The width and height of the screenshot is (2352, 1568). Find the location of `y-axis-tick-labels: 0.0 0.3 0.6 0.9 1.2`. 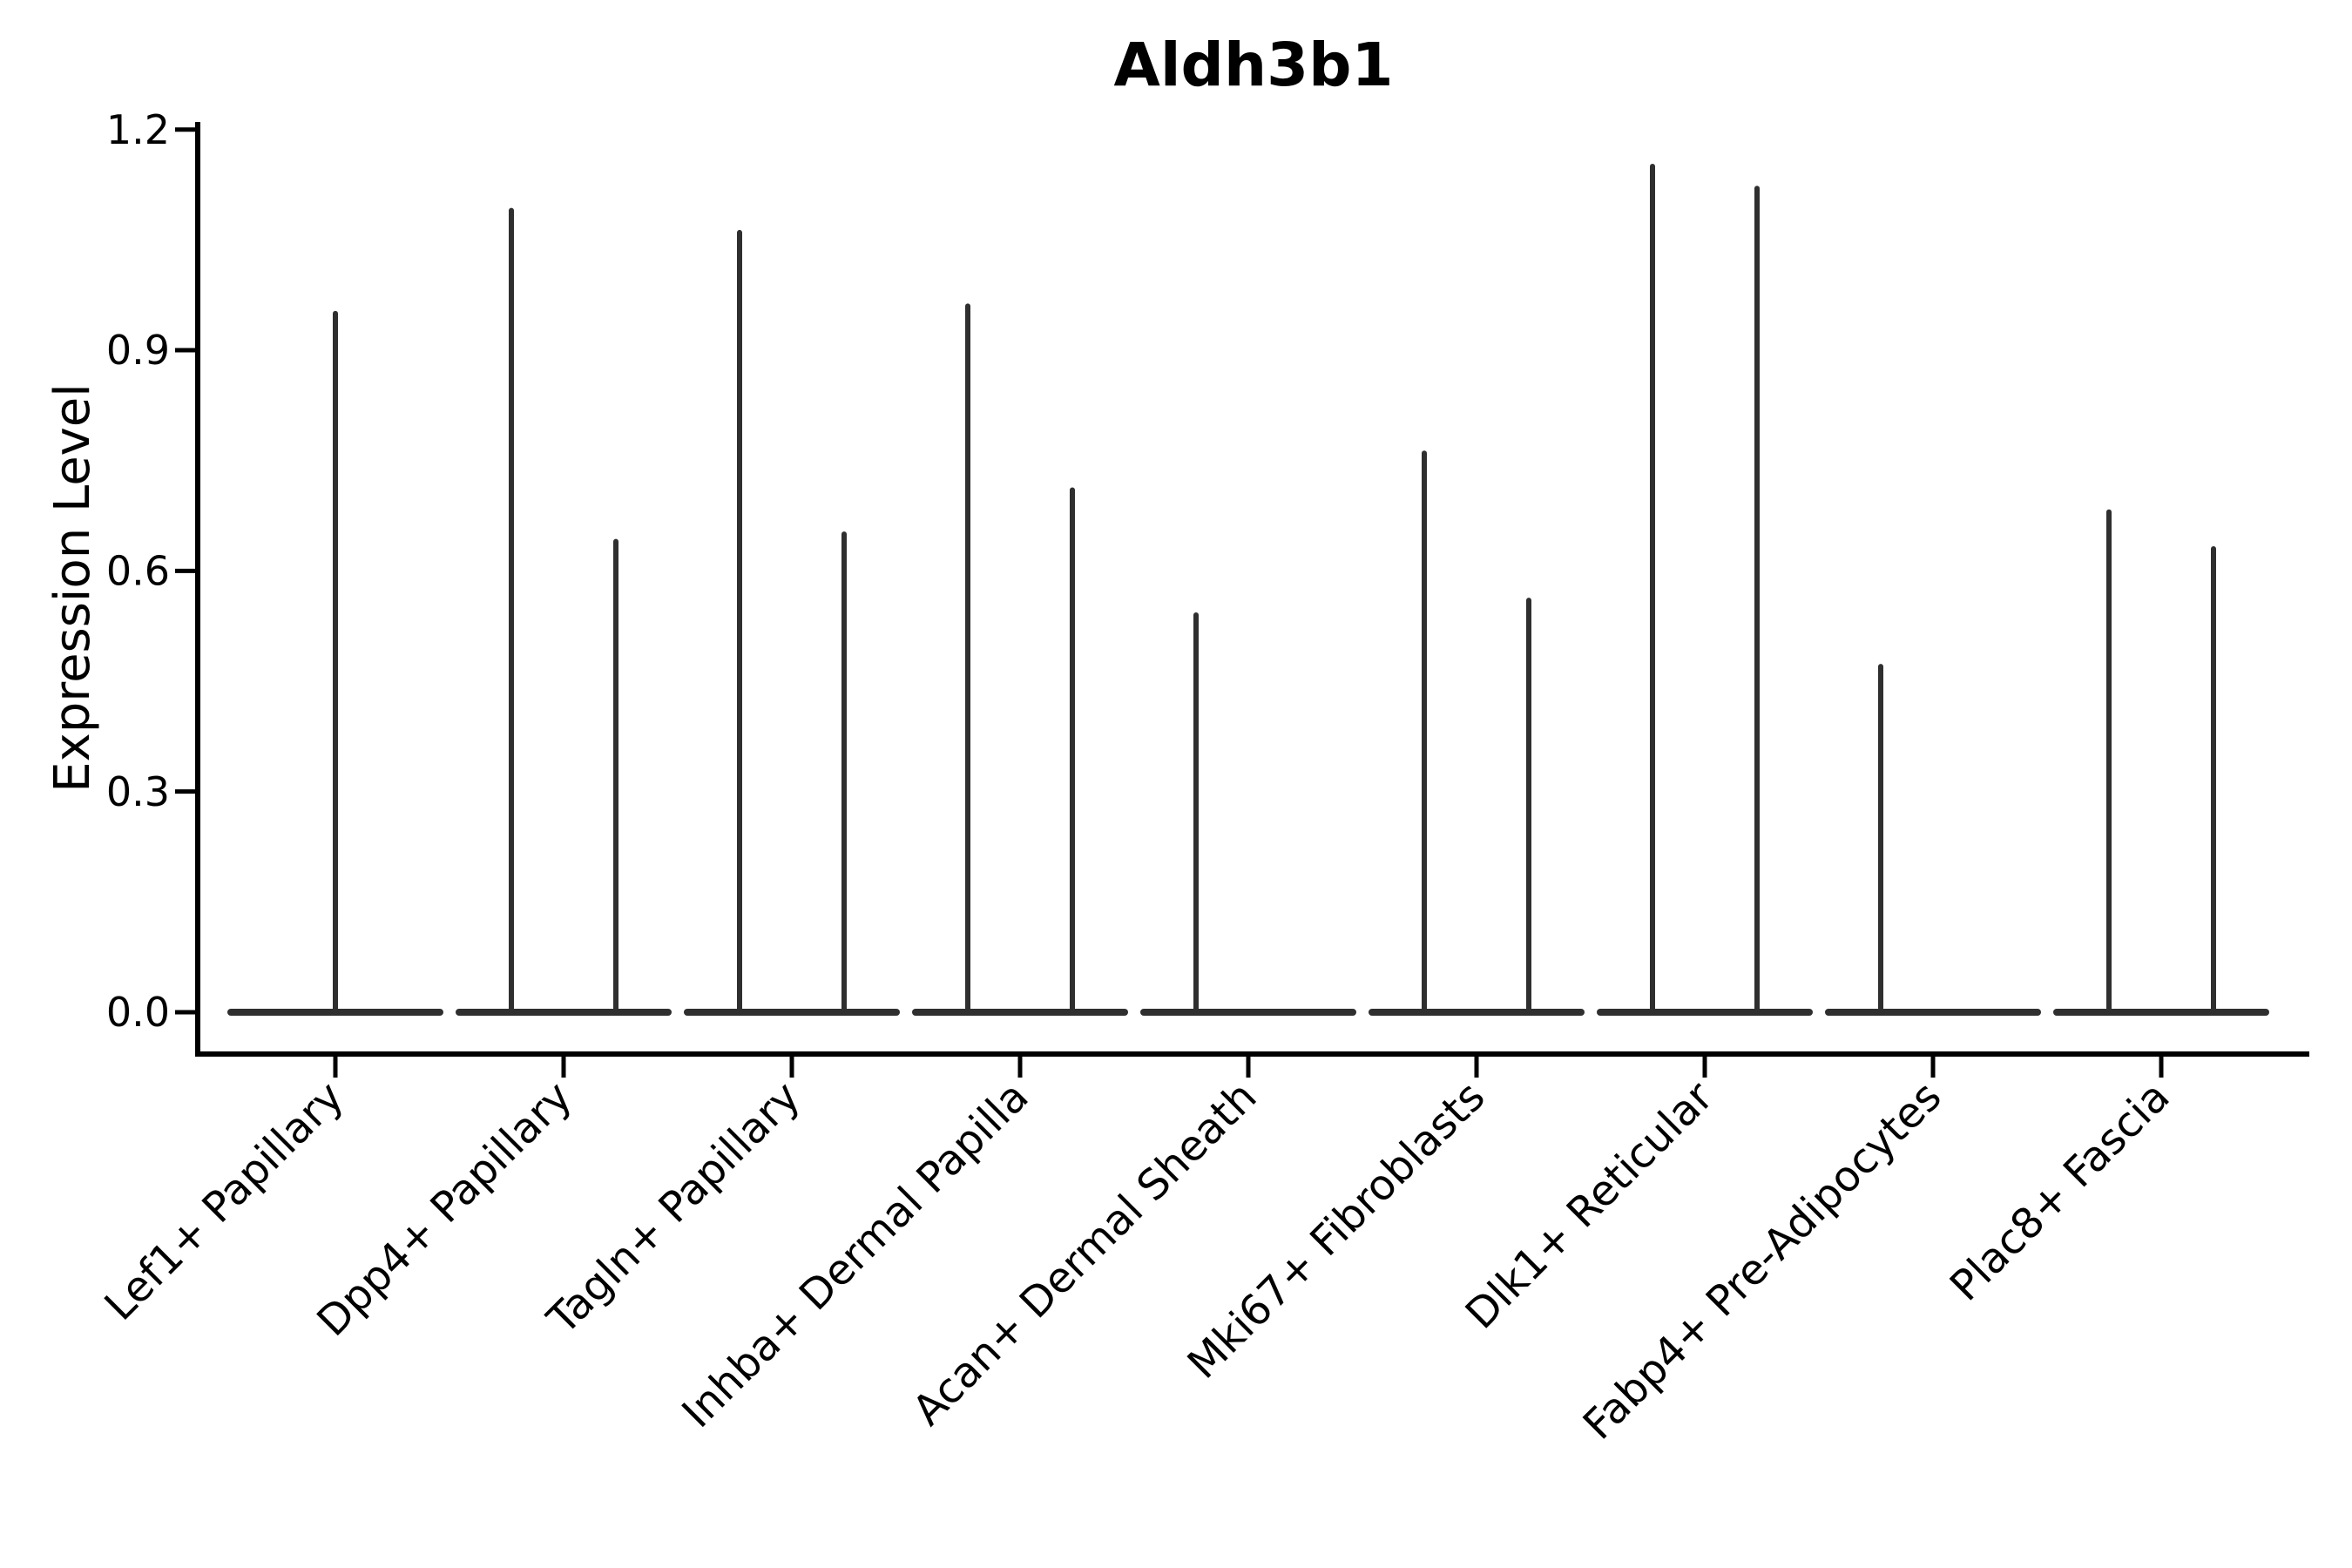

y-axis-tick-labels: 0.0 0.3 0.6 0.9 1.2 is located at coordinates (138, 571).